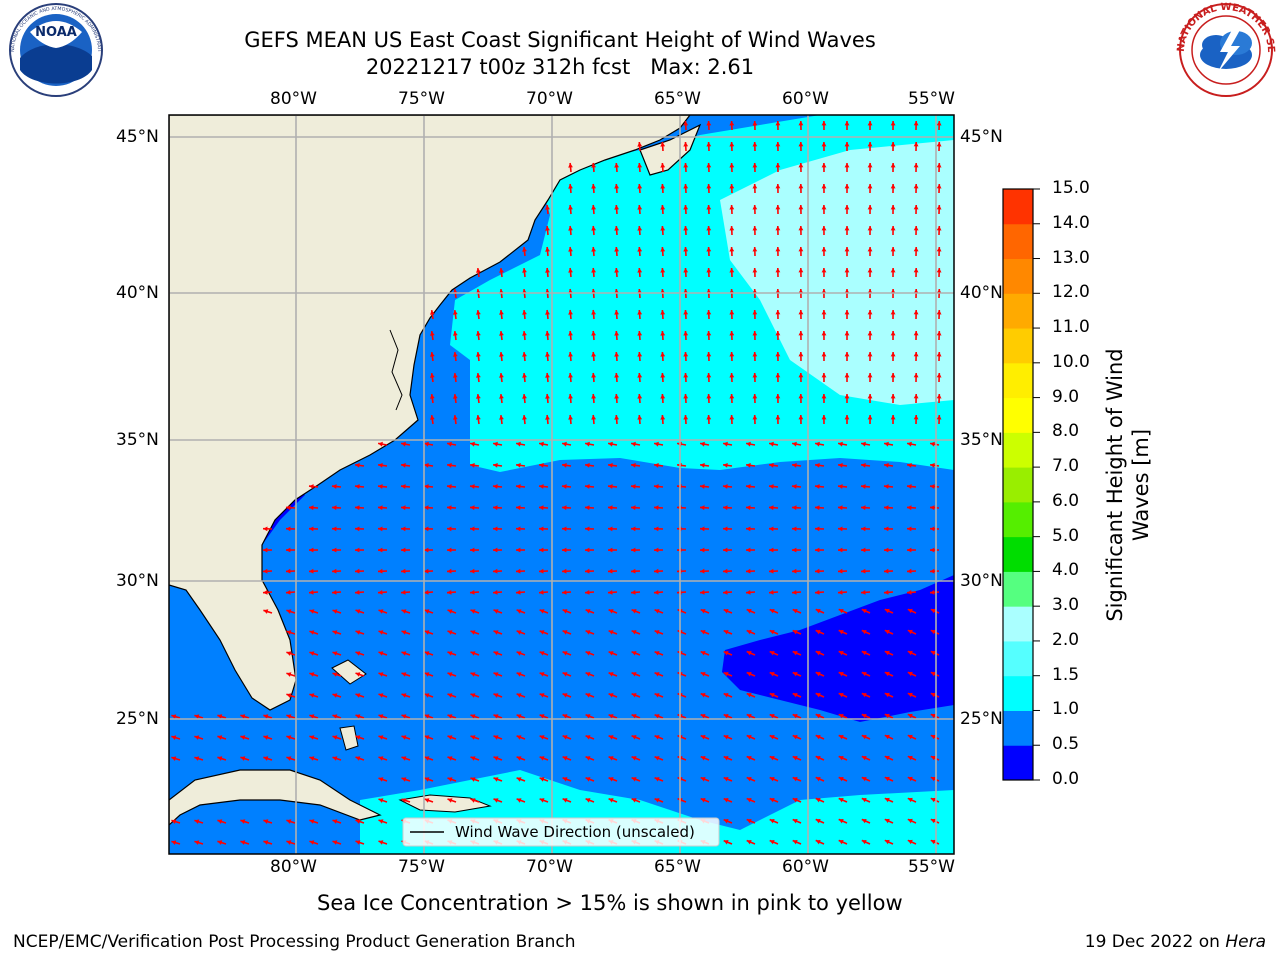 The height and width of the screenshot is (960, 1280). What do you see at coordinates (1066, 396) in the screenshot?
I see `colorbar-tick-label: 9.0` at bounding box center [1066, 396].